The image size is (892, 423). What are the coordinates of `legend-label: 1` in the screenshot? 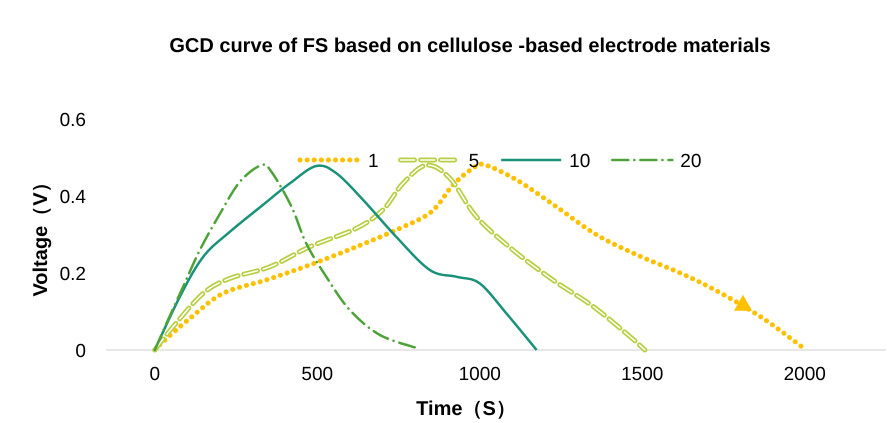 It's located at (373, 161).